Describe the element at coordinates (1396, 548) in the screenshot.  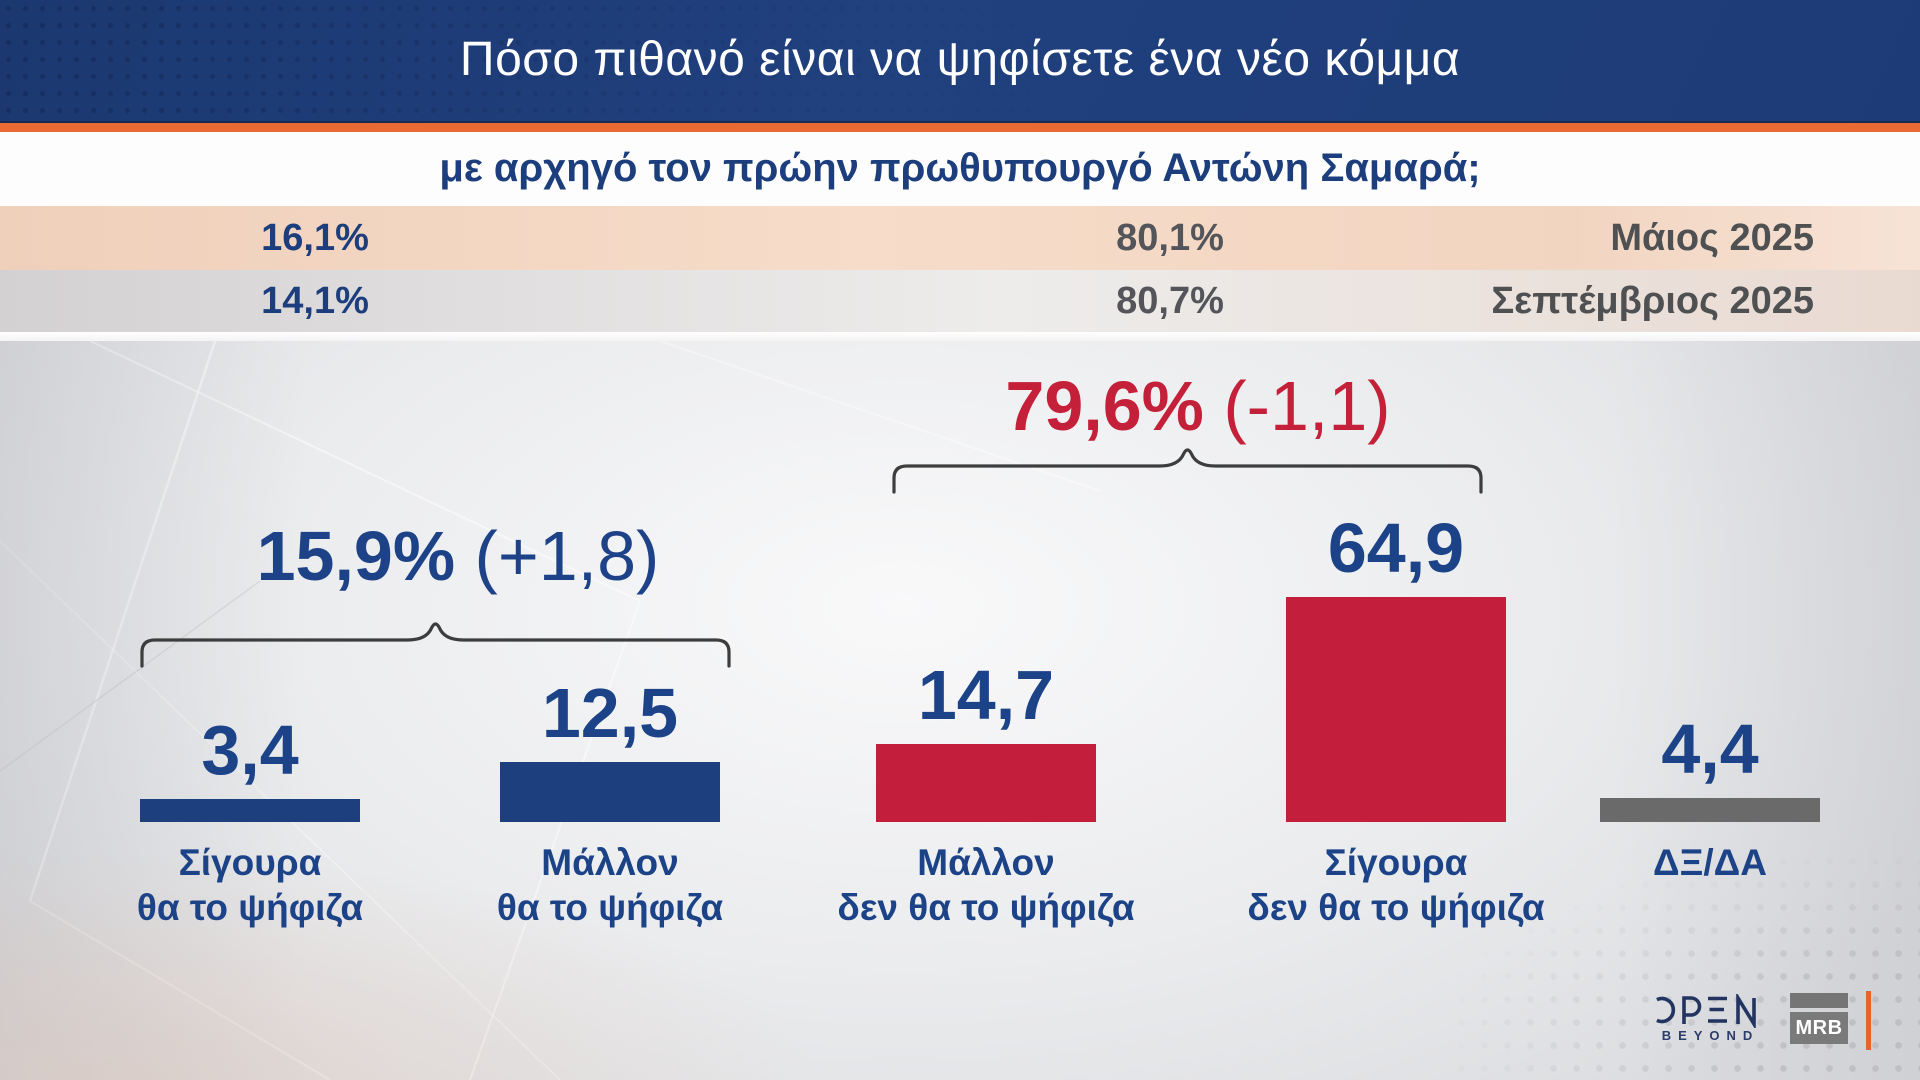
I see `bar-value-3: 64,9` at that location.